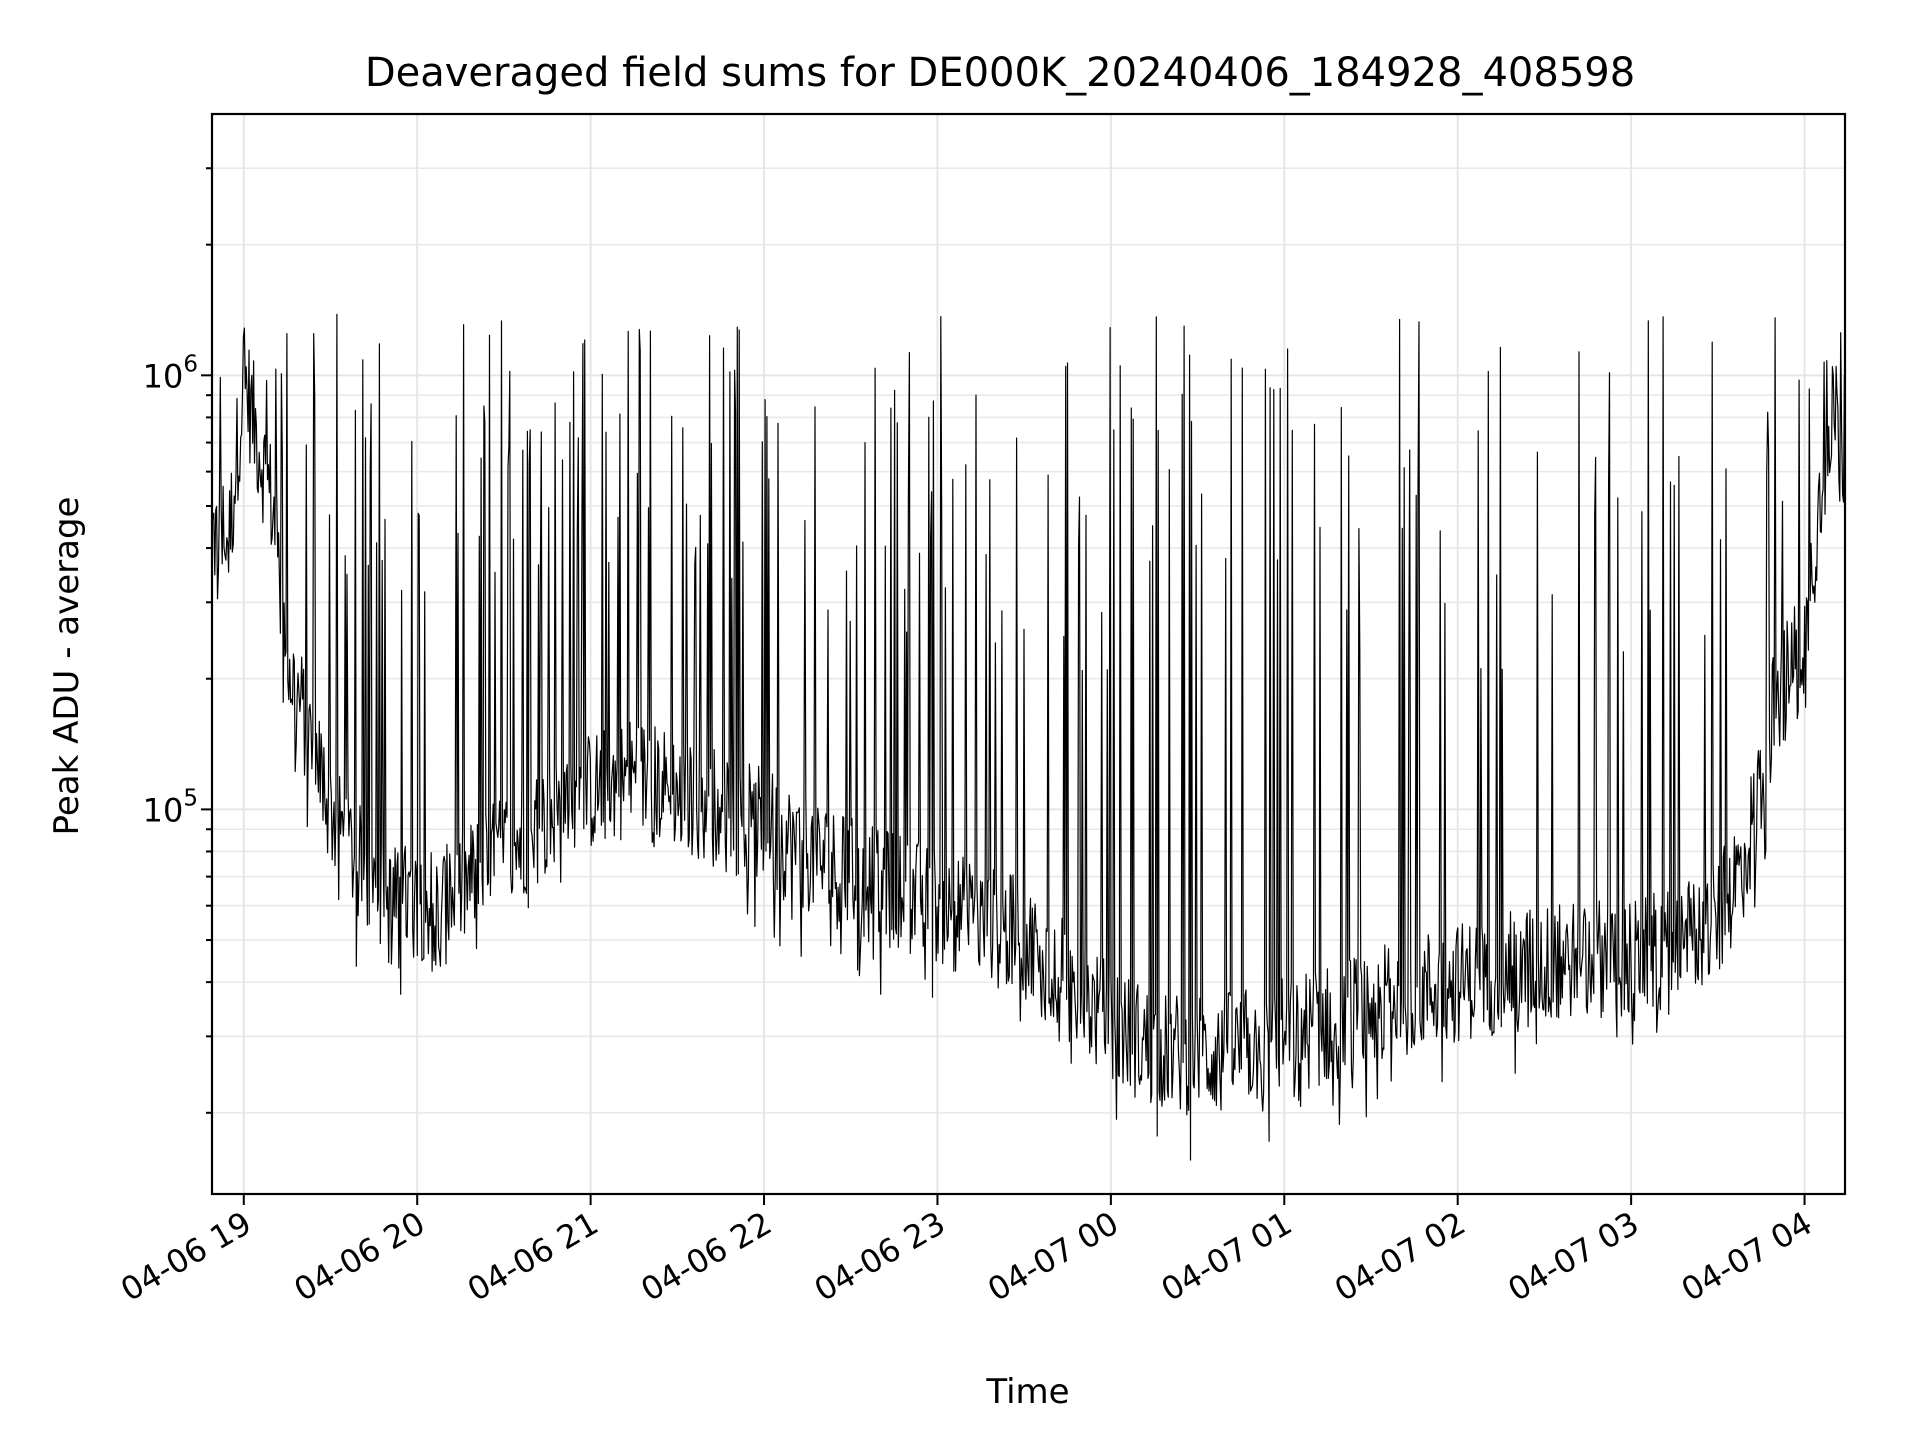 This screenshot has width=1920, height=1440. Describe the element at coordinates (170, 807) in the screenshot. I see `y-tick-label: 10⁵` at that location.